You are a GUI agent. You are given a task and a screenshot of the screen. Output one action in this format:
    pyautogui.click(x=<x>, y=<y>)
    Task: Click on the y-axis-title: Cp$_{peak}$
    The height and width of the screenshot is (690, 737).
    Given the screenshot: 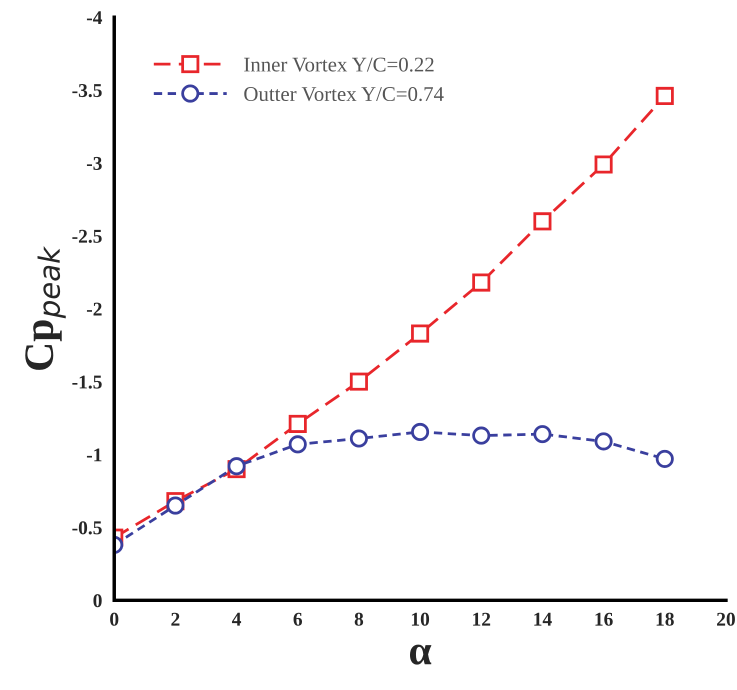 What is the action you would take?
    pyautogui.click(x=45, y=308)
    